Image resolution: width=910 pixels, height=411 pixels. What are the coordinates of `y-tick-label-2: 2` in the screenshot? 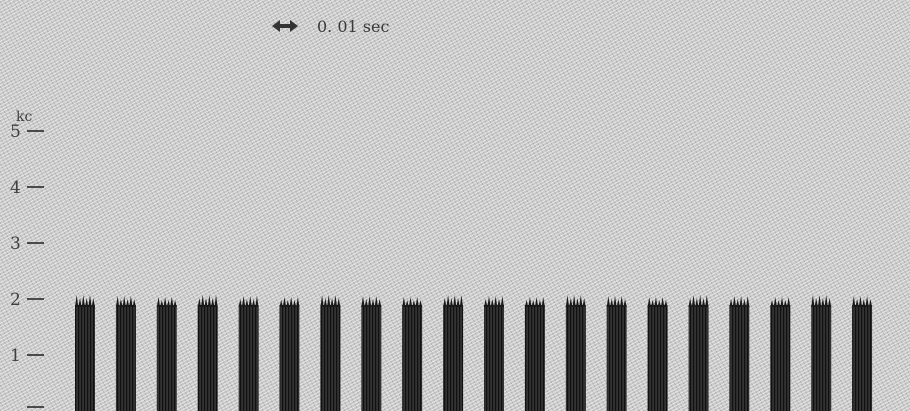 It's located at (15, 300).